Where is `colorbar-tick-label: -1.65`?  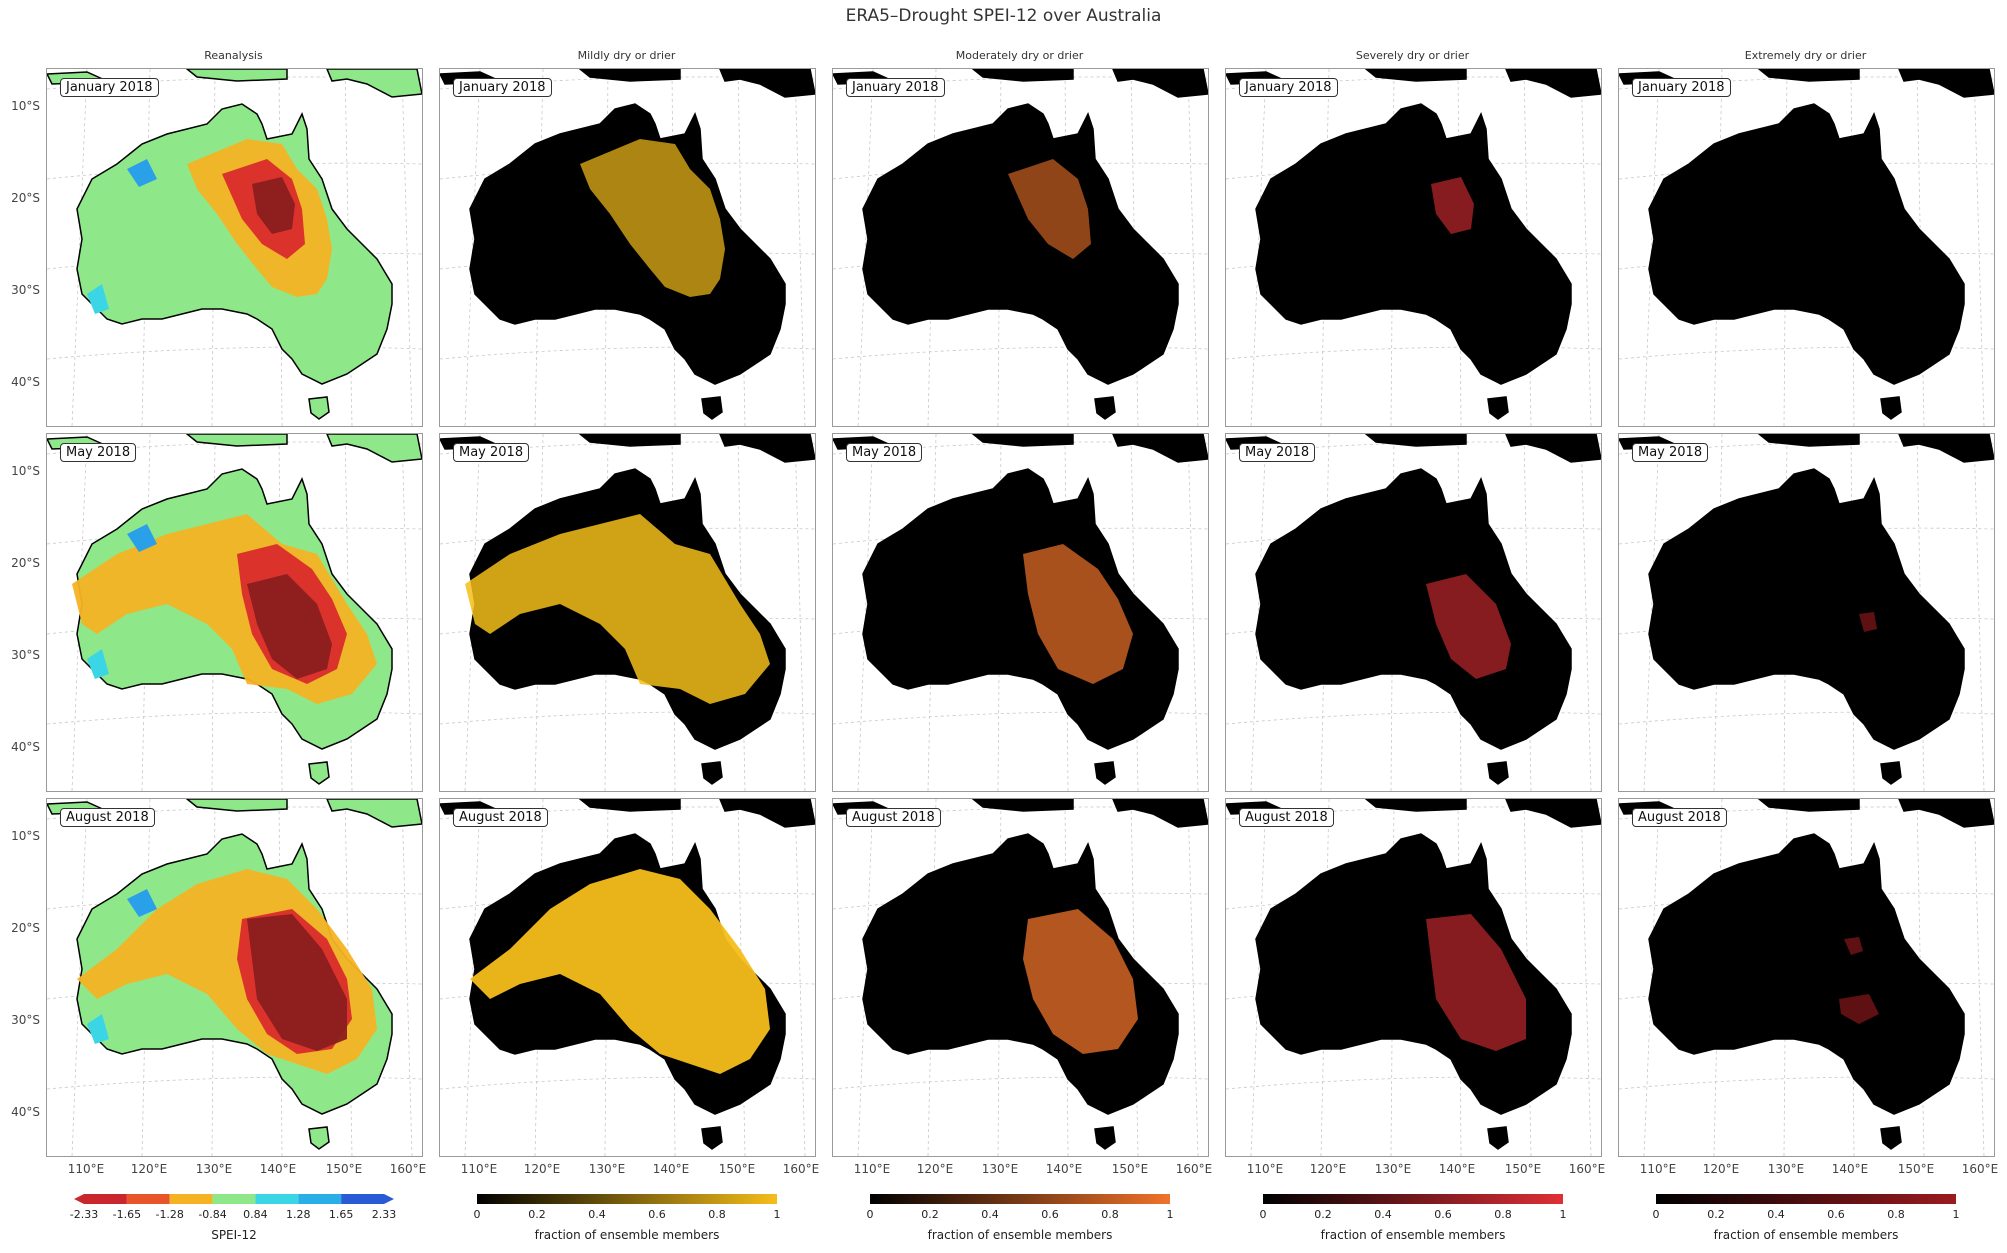 colorbar-tick-label: -1.65 is located at coordinates (127, 1214).